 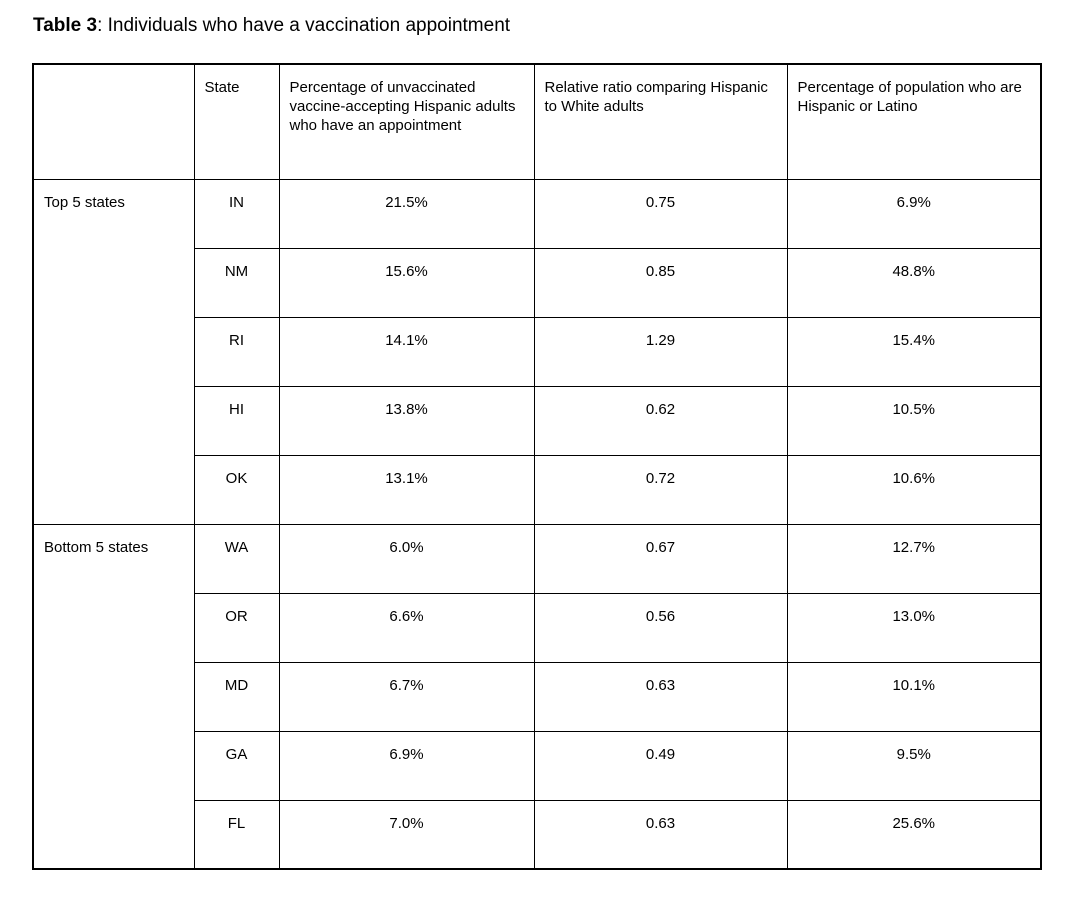 I want to click on relative-ratio-cell: 0.85, so click(x=660, y=282).